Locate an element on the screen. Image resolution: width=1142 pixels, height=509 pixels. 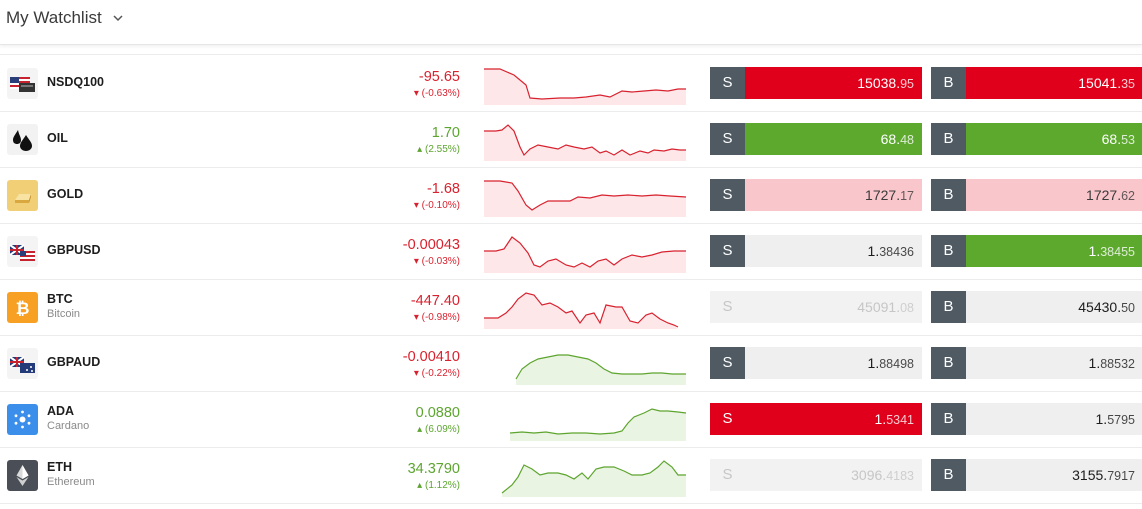
sell-button: S 15038.95 is located at coordinates (816, 83).